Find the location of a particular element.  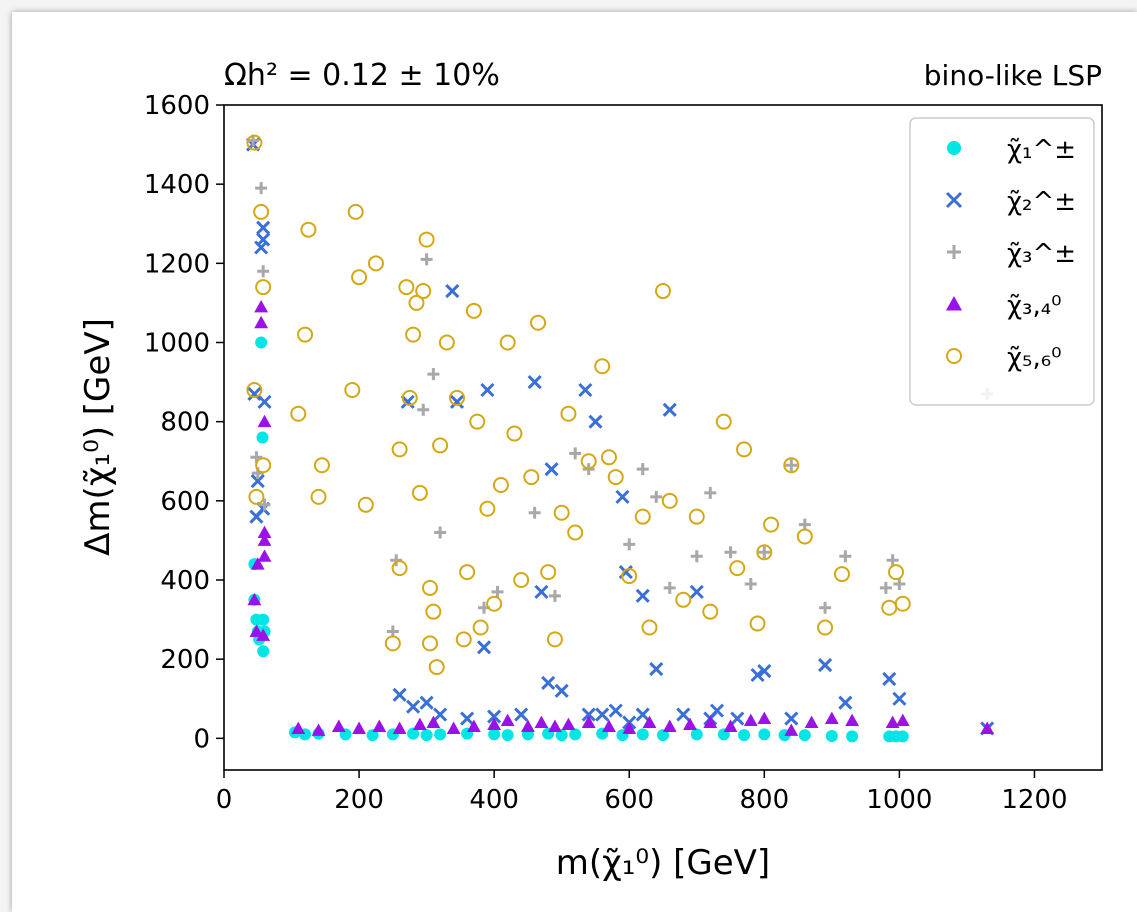

legend-label: χ̃₃^± is located at coordinates (1041, 254).